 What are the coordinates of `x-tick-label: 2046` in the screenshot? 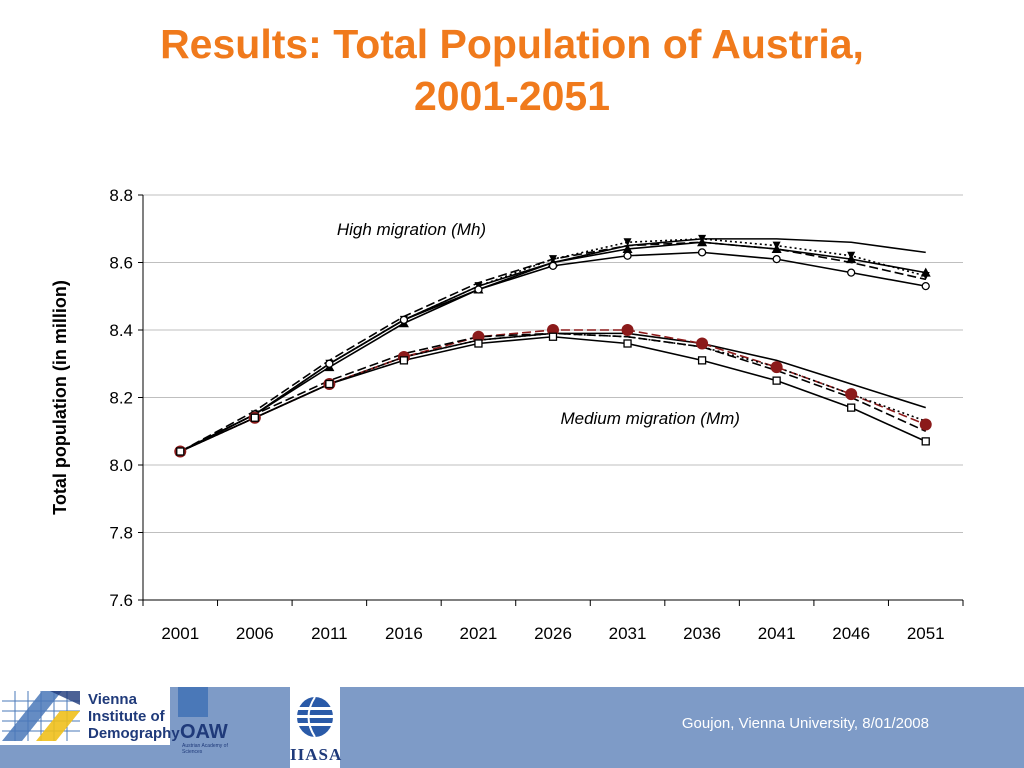 It's located at (851, 633).